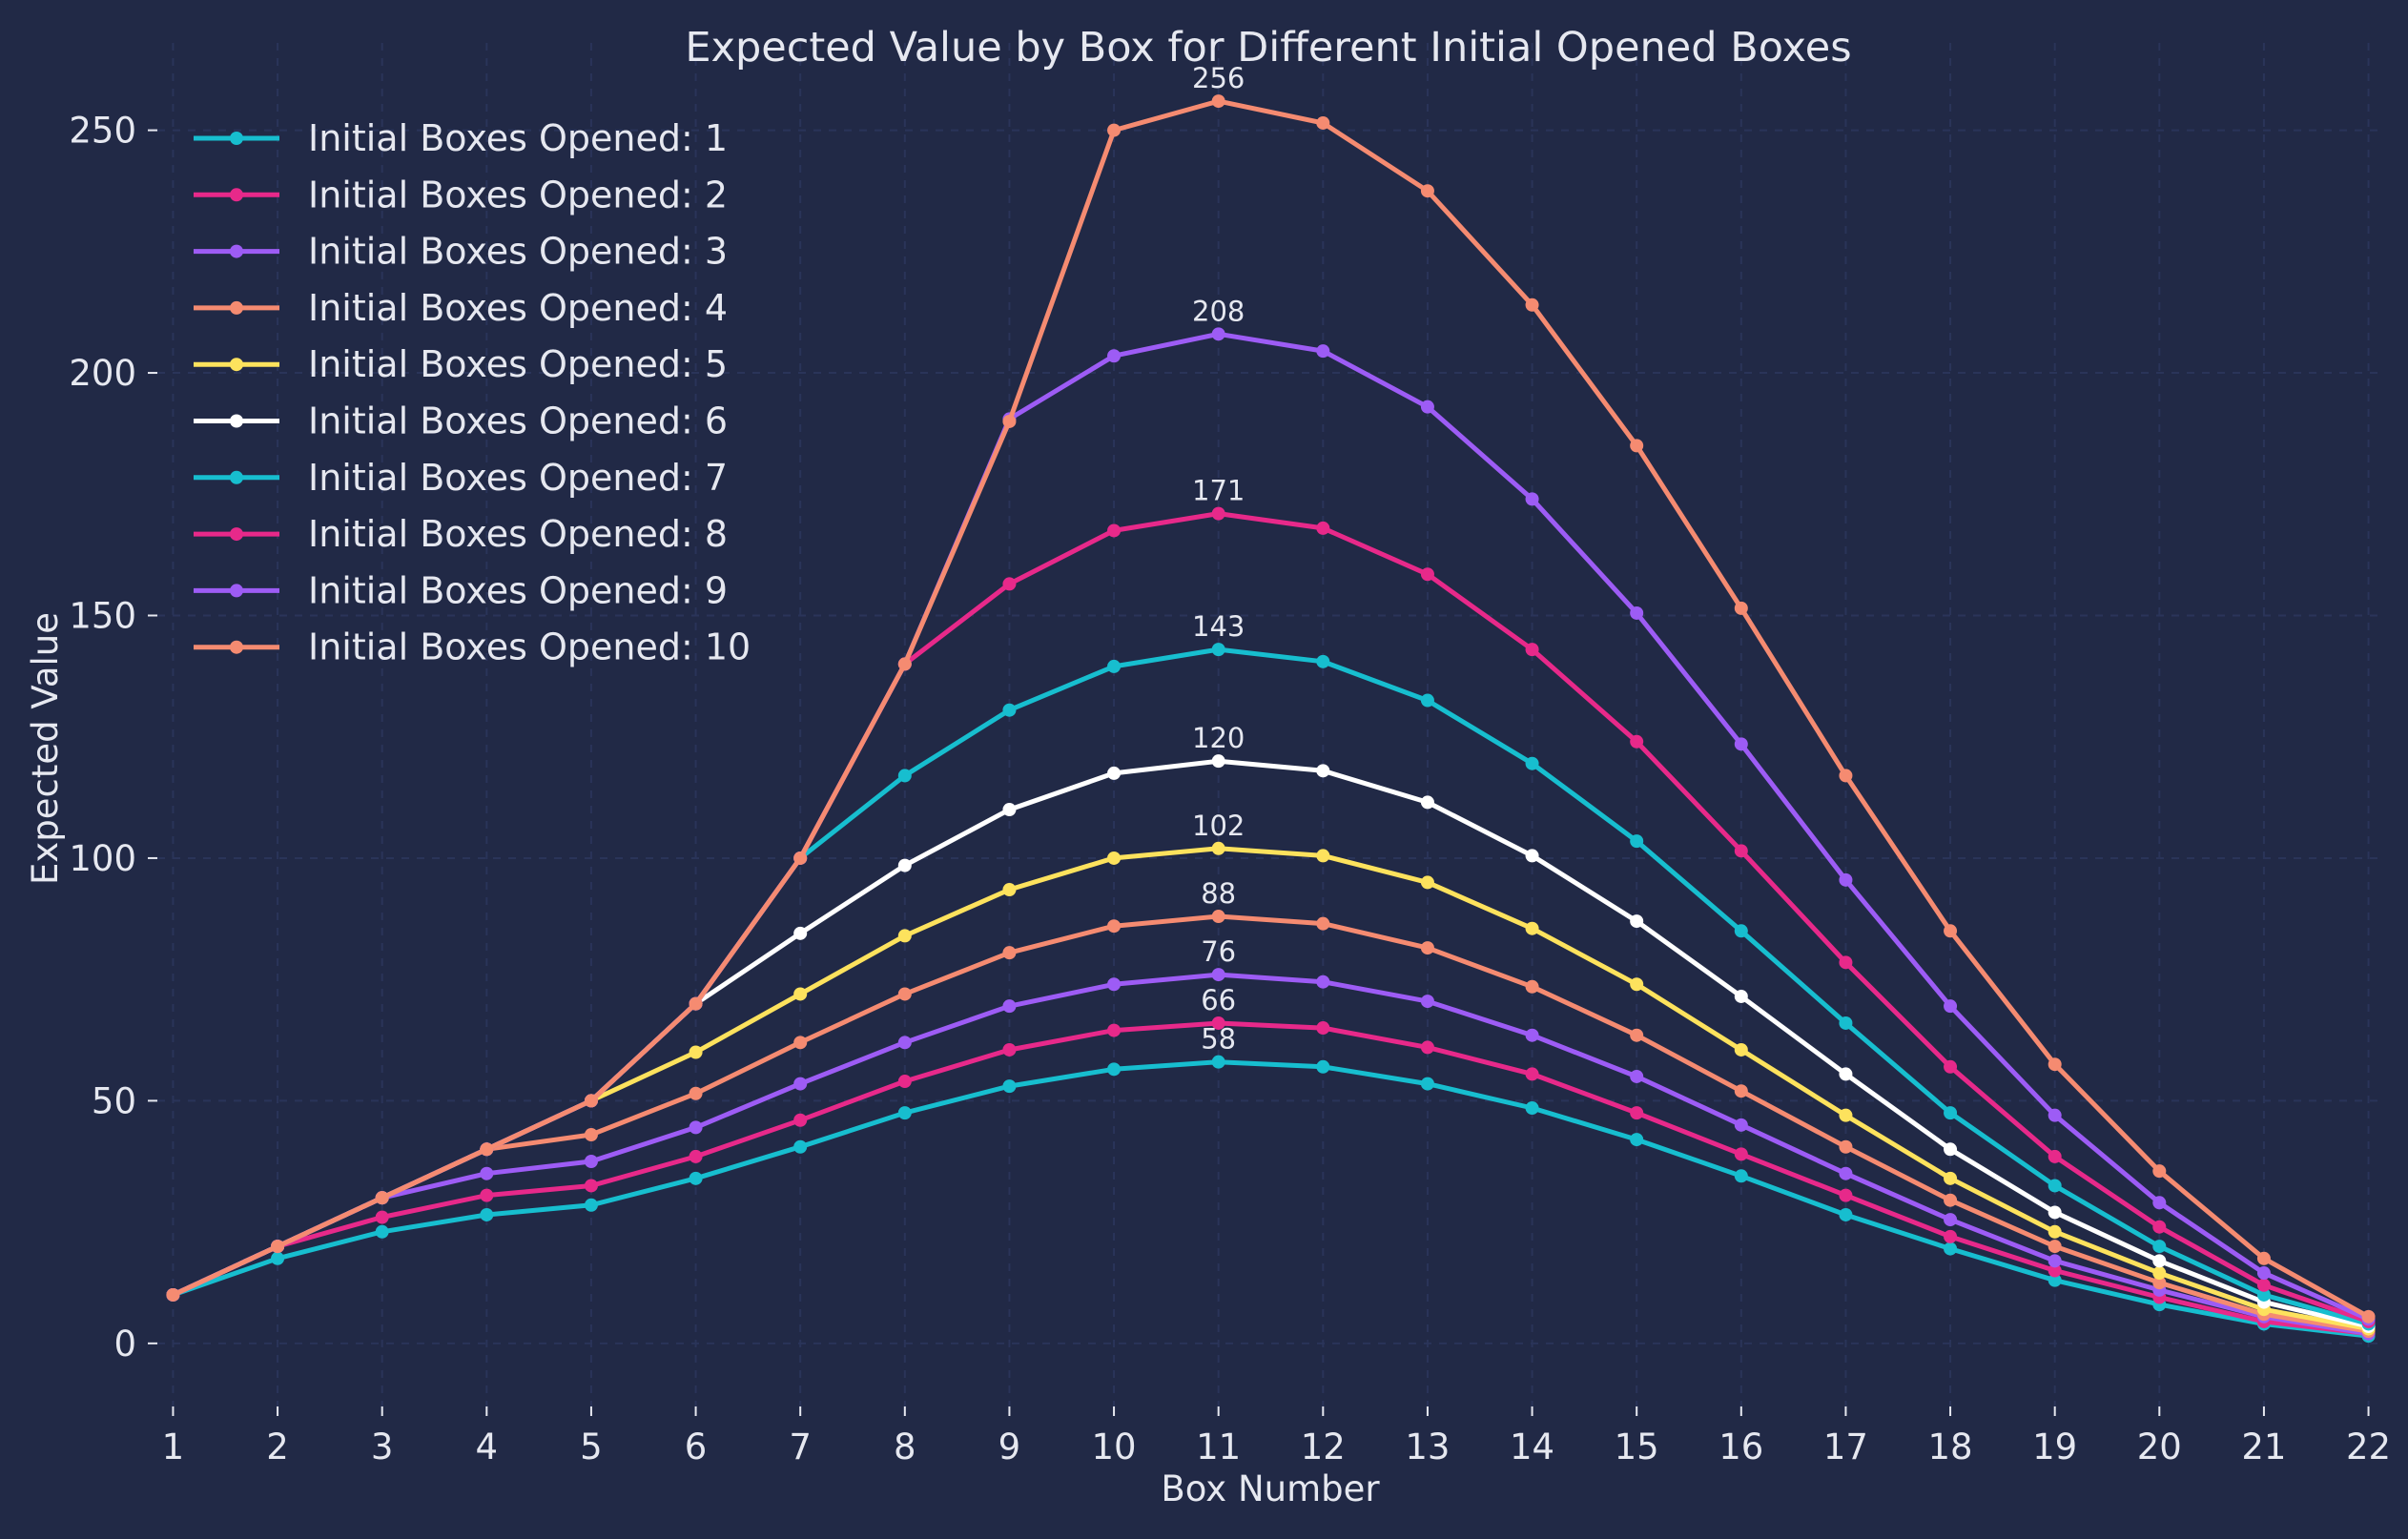 The image size is (2408, 1539). I want to click on legend-item: Initial Boxes Opened: 8, so click(461, 534).